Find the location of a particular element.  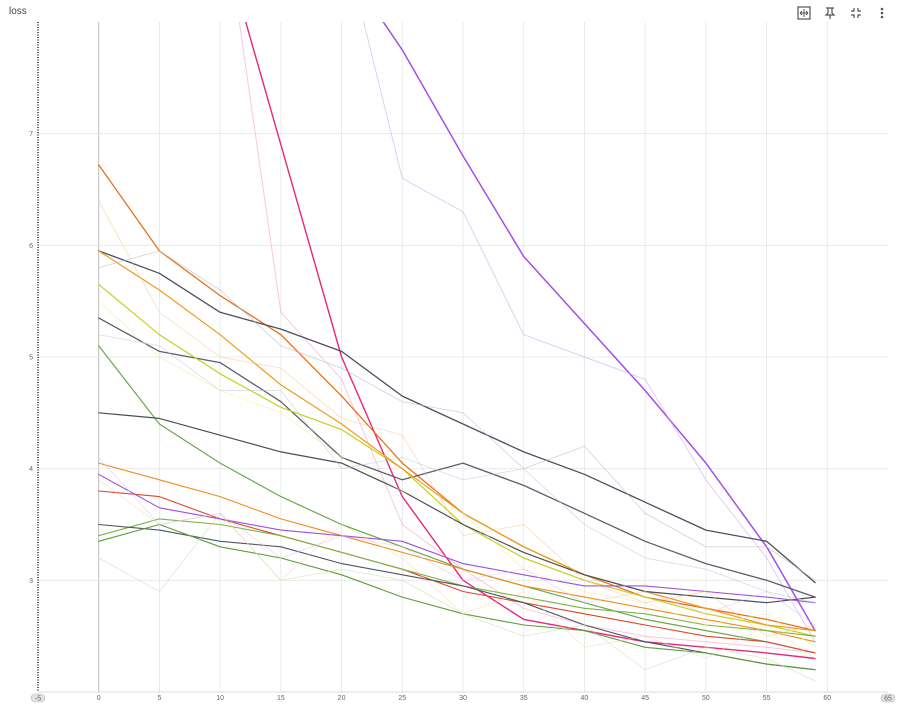

x-edge-label: -5 is located at coordinates (38, 699).